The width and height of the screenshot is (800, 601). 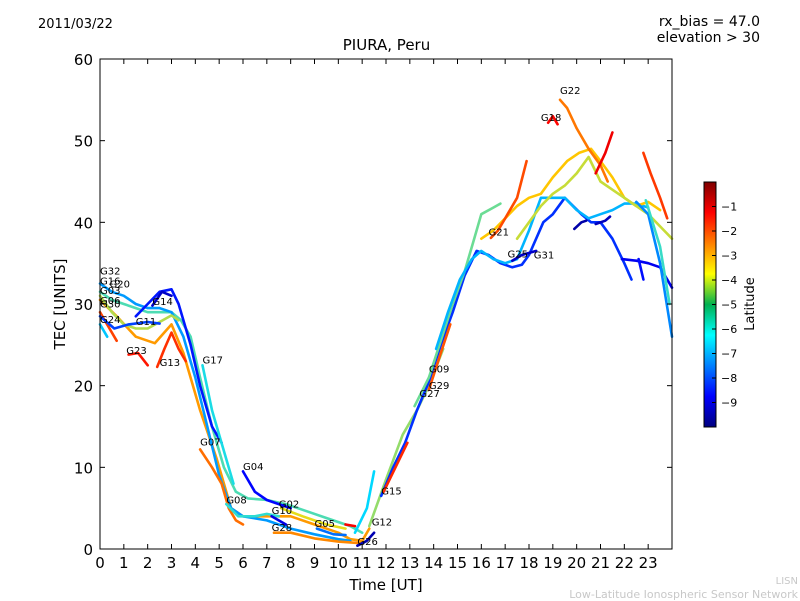 I want to click on x-tick-label: 11, so click(x=362, y=563).